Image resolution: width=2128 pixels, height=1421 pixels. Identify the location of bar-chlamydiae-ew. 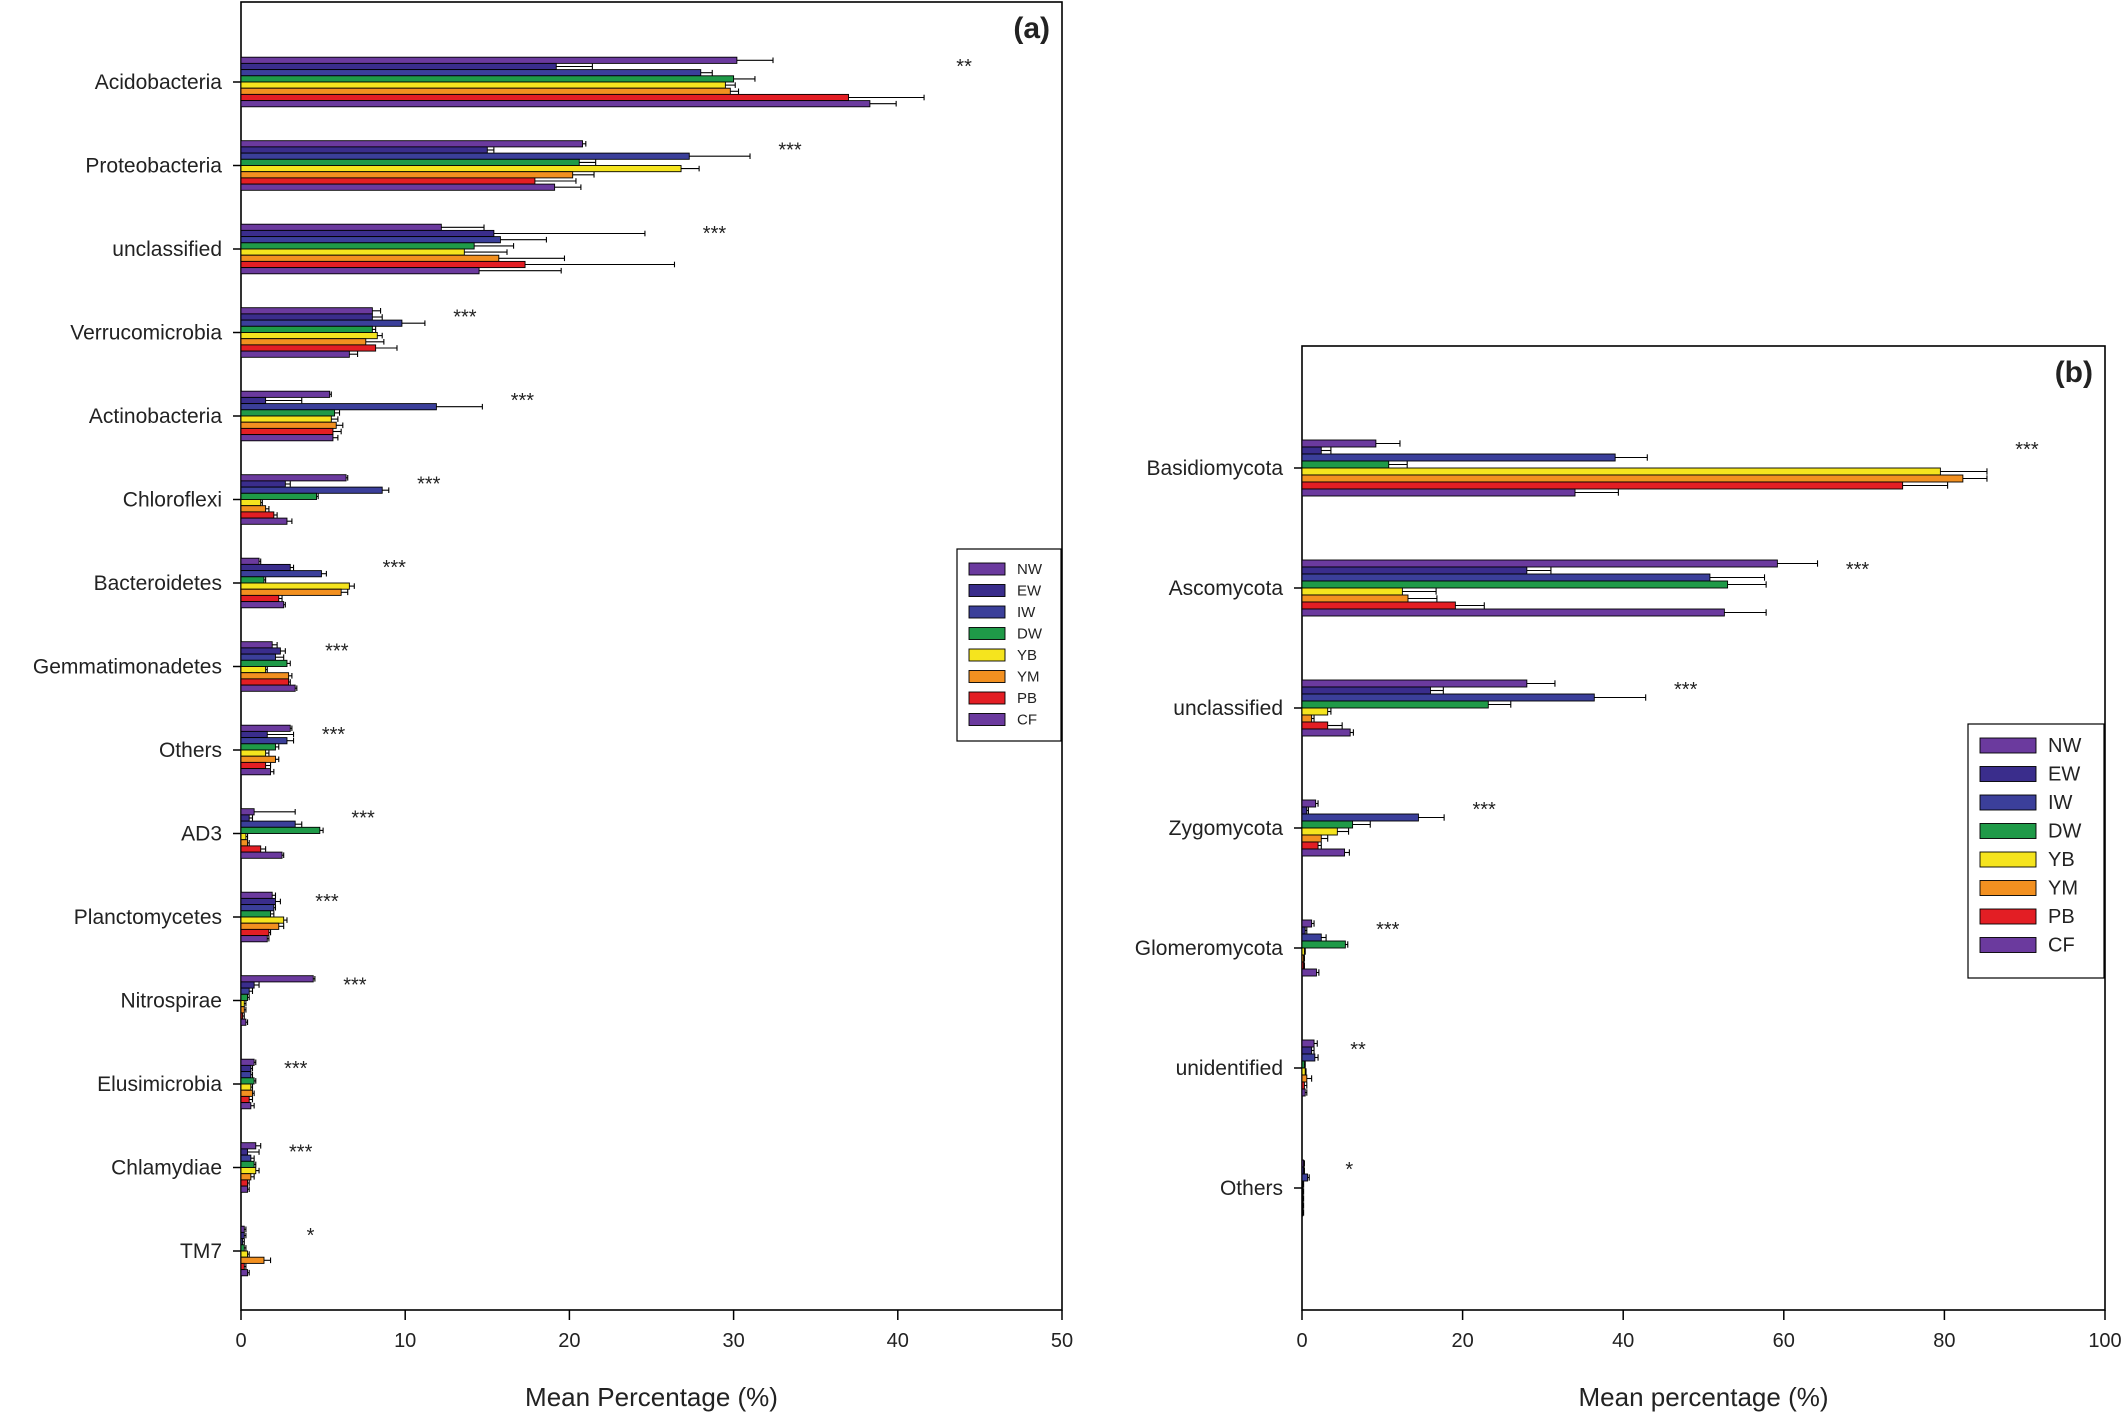
(244, 1152).